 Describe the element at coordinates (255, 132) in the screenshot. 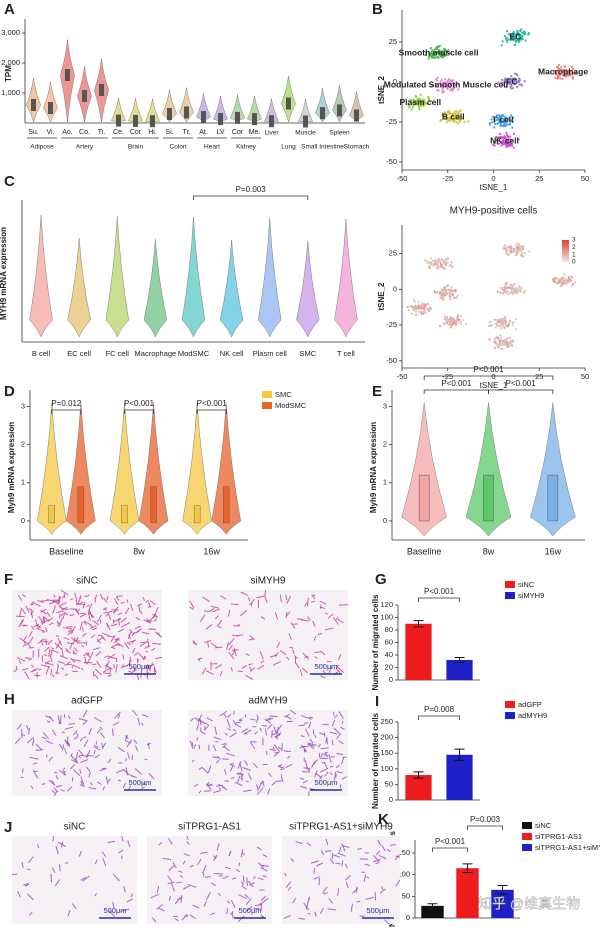

I see `x-tick-label: Me.` at that location.